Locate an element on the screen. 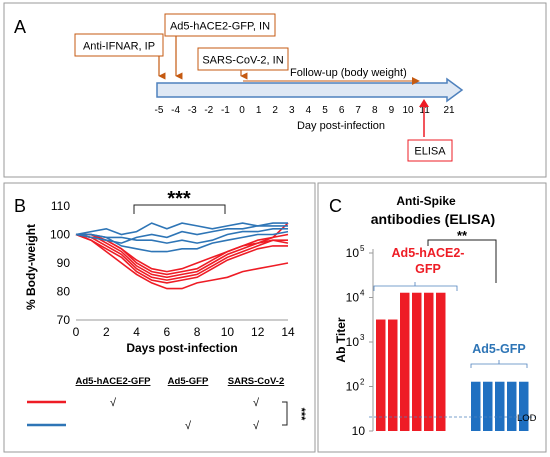 Image resolution: width=550 pixels, height=457 pixels. sars-box is located at coordinates (243, 59).